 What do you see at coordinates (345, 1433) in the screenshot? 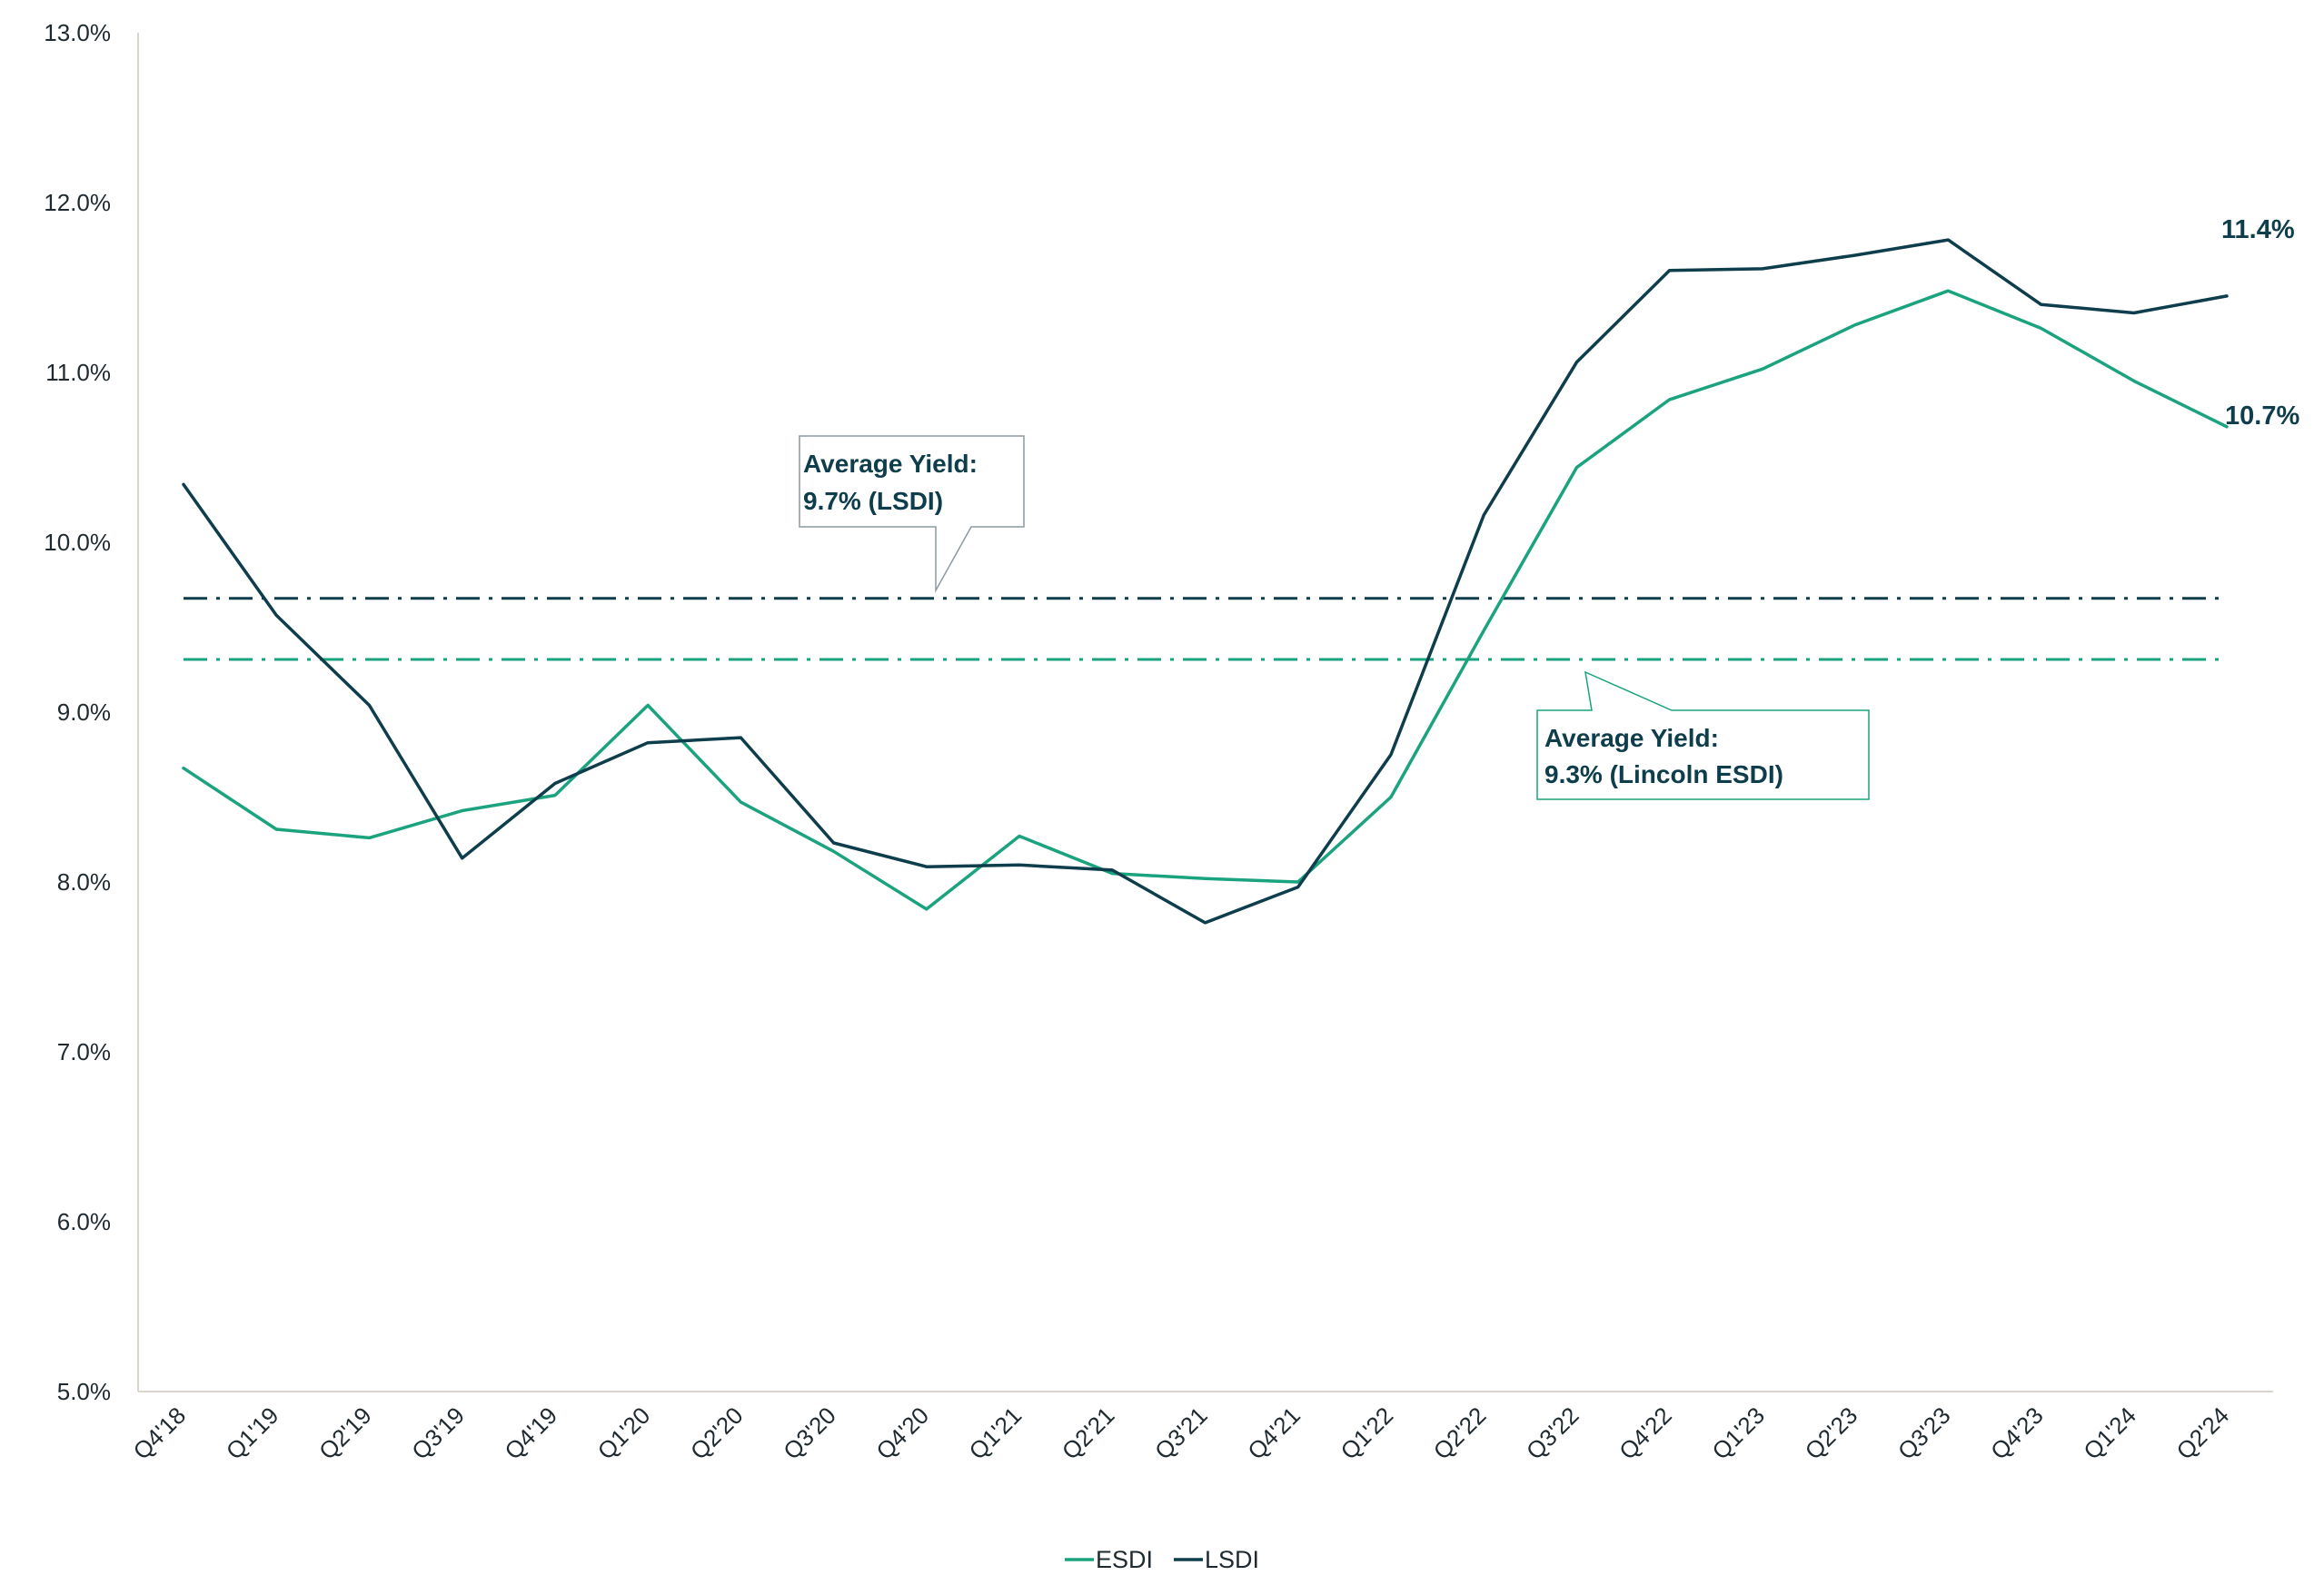
I see `x-tick-label: Q2'19` at bounding box center [345, 1433].